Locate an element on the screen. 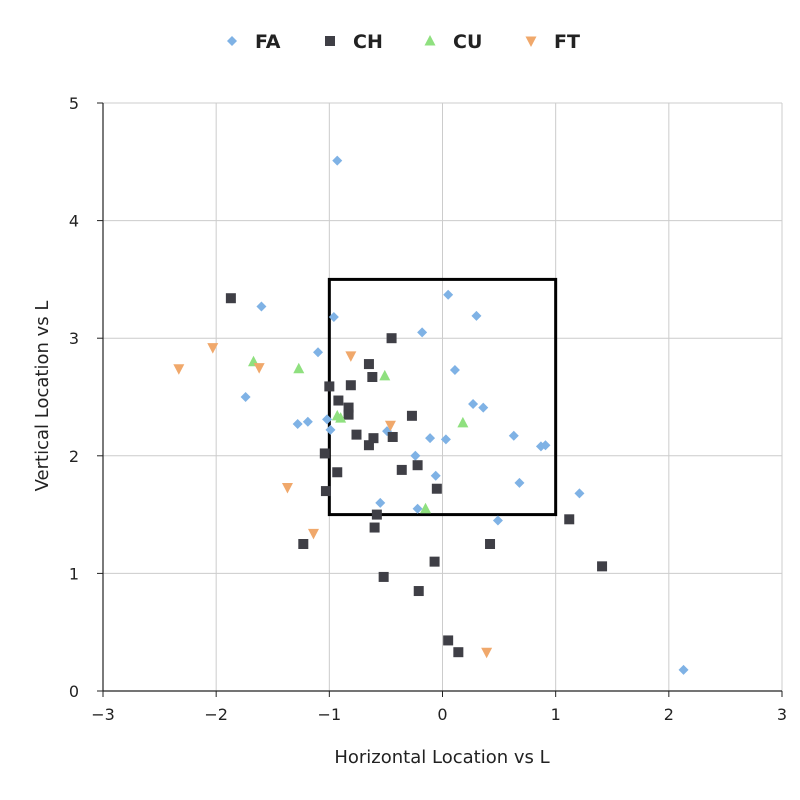  legend-label-ch: CH is located at coordinates (368, 42).